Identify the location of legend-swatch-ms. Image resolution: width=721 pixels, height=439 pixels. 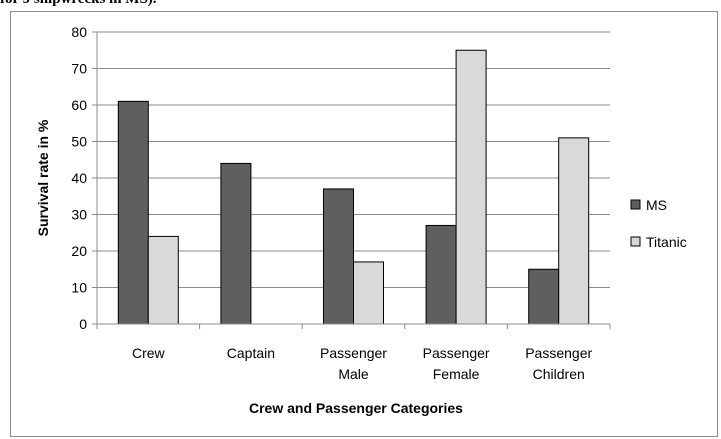
(635, 204).